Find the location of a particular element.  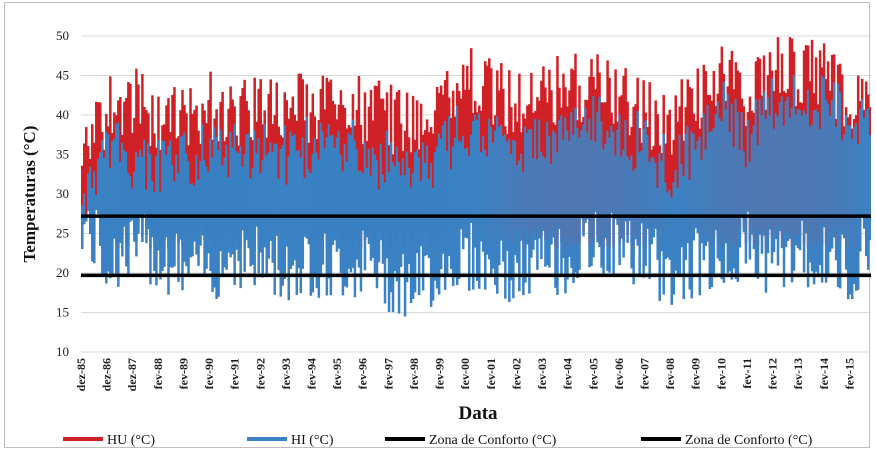

x-tick-label: fev-99 is located at coordinates (440, 373).